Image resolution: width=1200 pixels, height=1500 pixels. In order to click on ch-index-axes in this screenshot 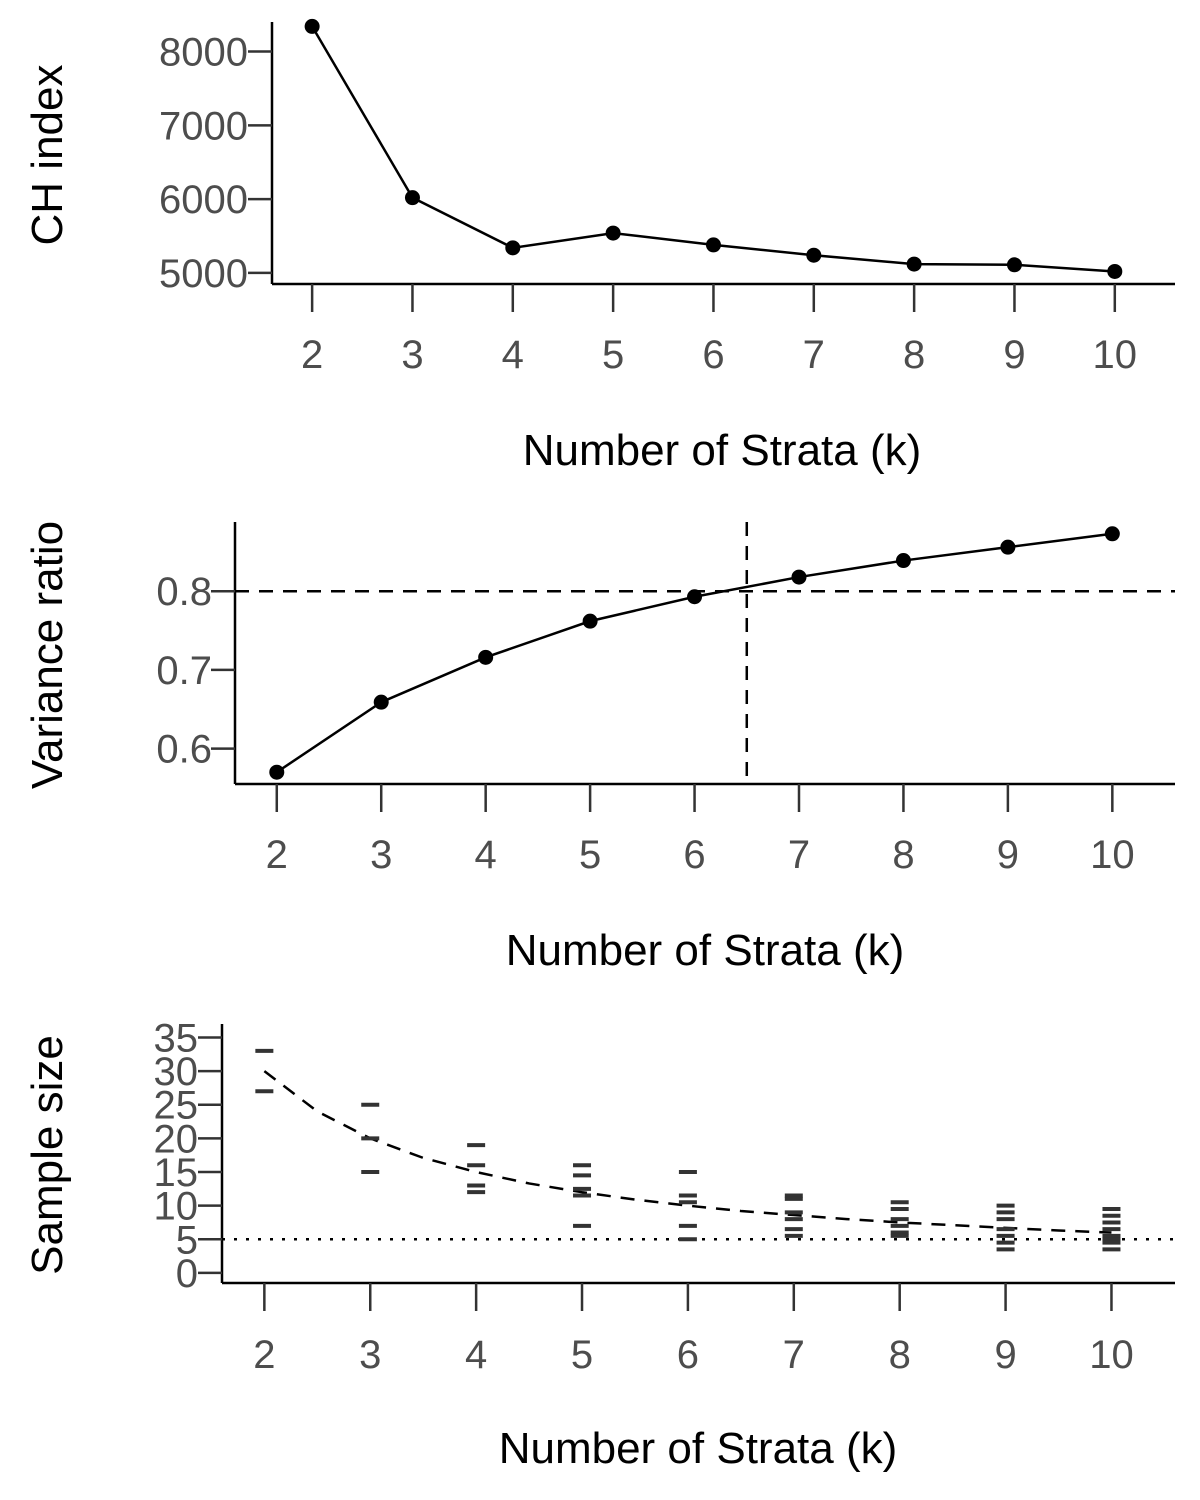, I will do `click(722, 154)`.